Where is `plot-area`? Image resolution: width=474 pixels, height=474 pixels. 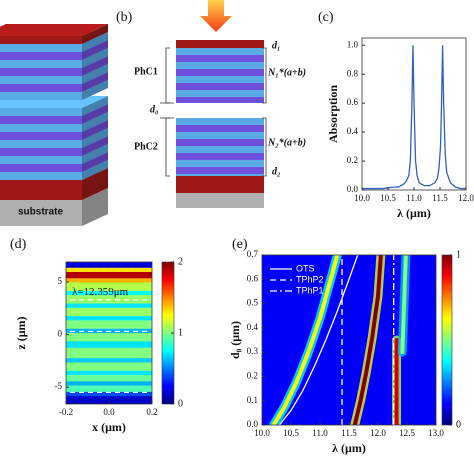
plot-area is located at coordinates (109, 333).